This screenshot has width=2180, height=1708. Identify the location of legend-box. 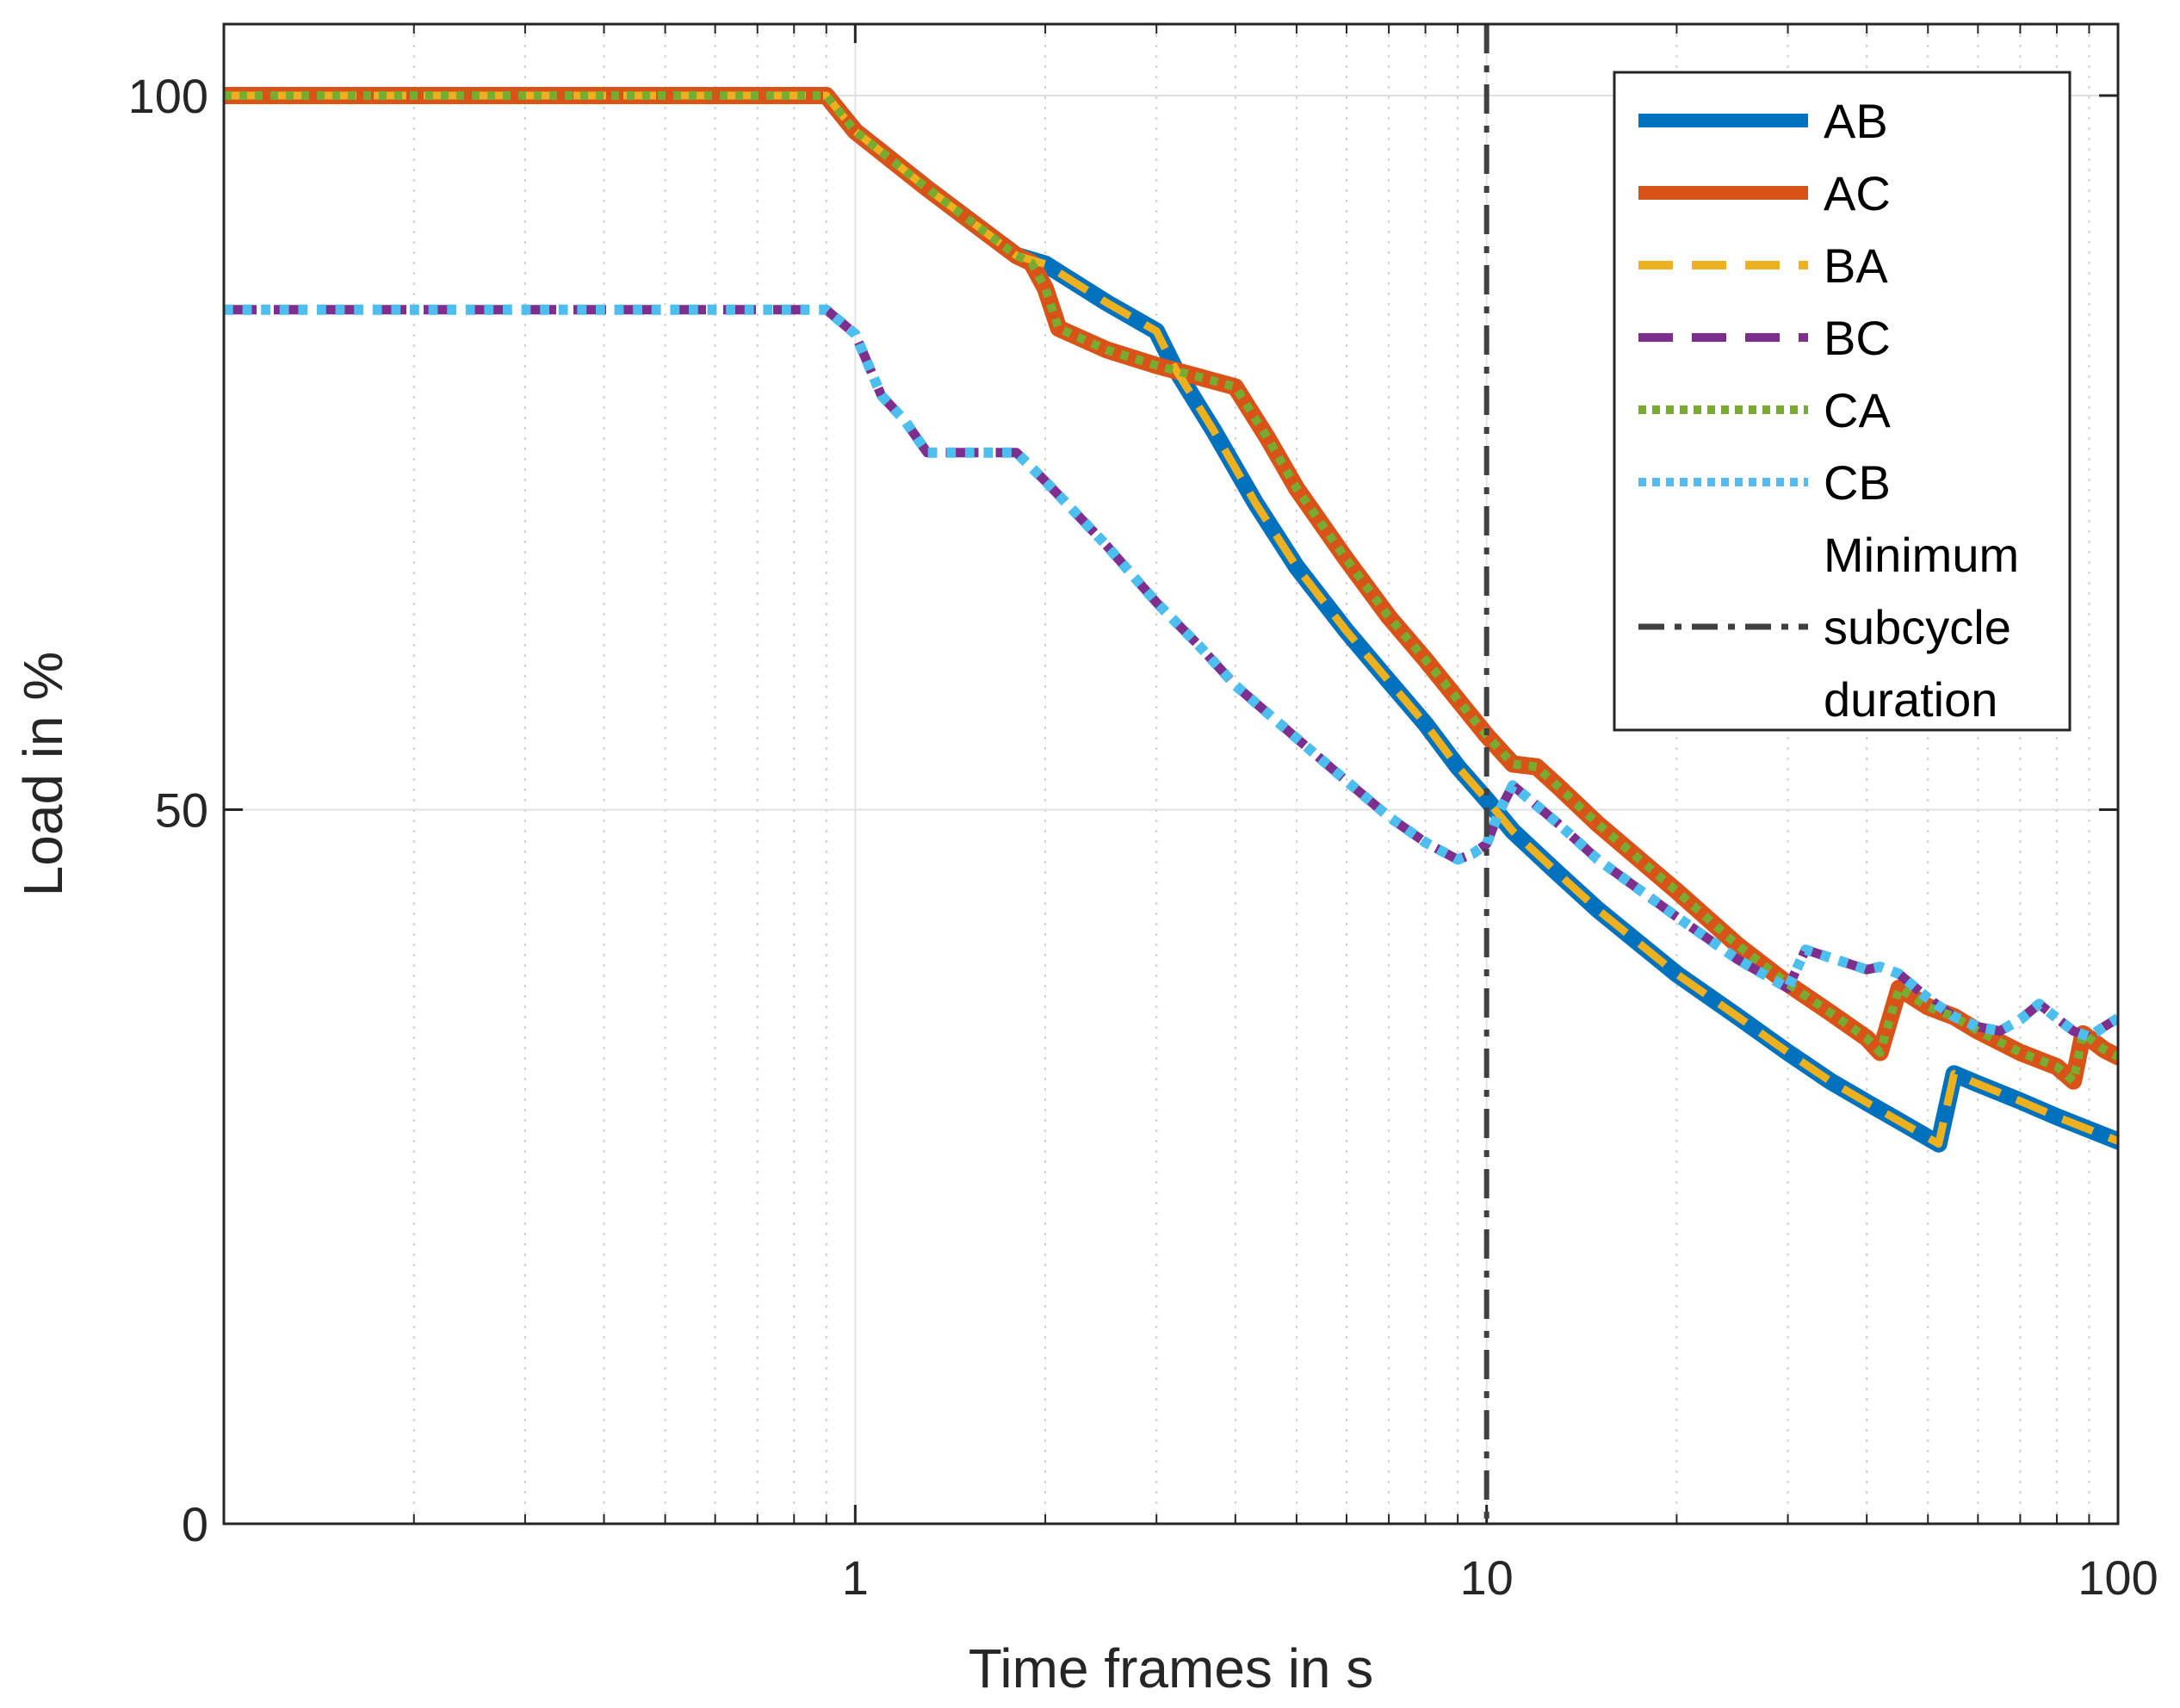
(1842, 401).